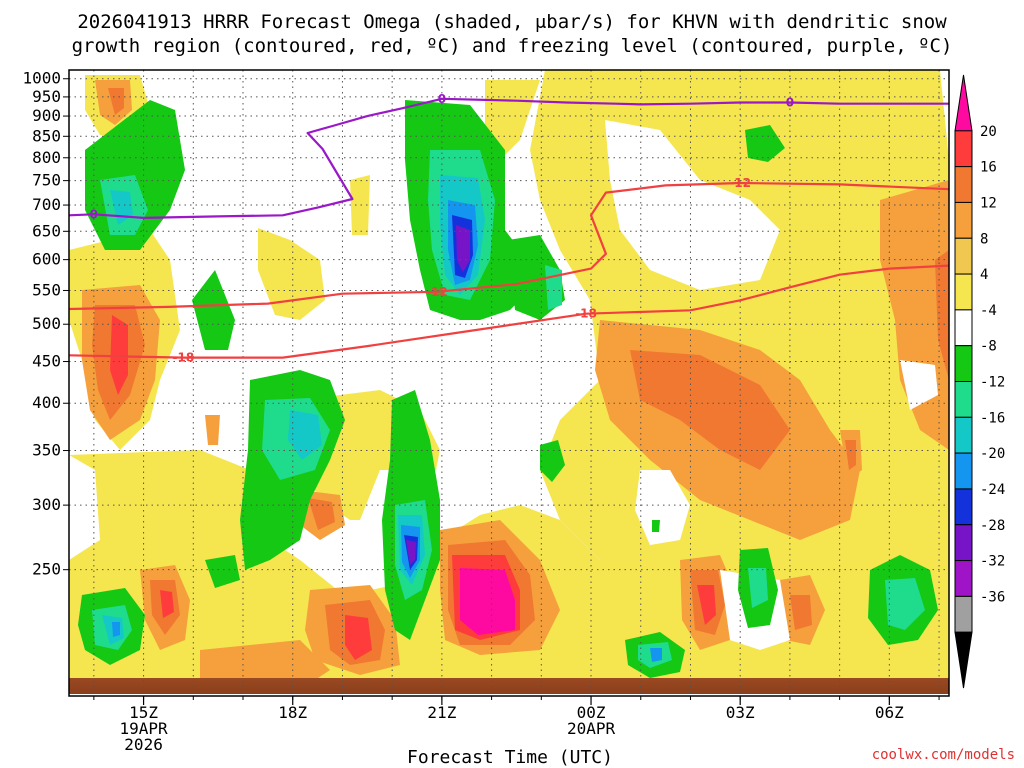 The height and width of the screenshot is (768, 1024). Describe the element at coordinates (889, 712) in the screenshot. I see `x-tick-label: 06Z` at that location.